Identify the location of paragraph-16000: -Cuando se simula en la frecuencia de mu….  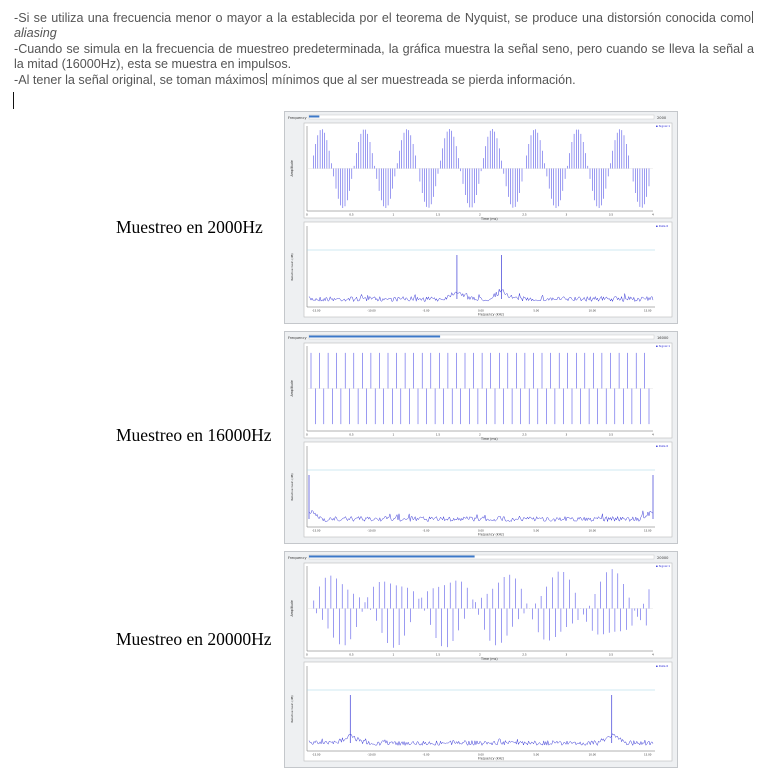
(384, 56).